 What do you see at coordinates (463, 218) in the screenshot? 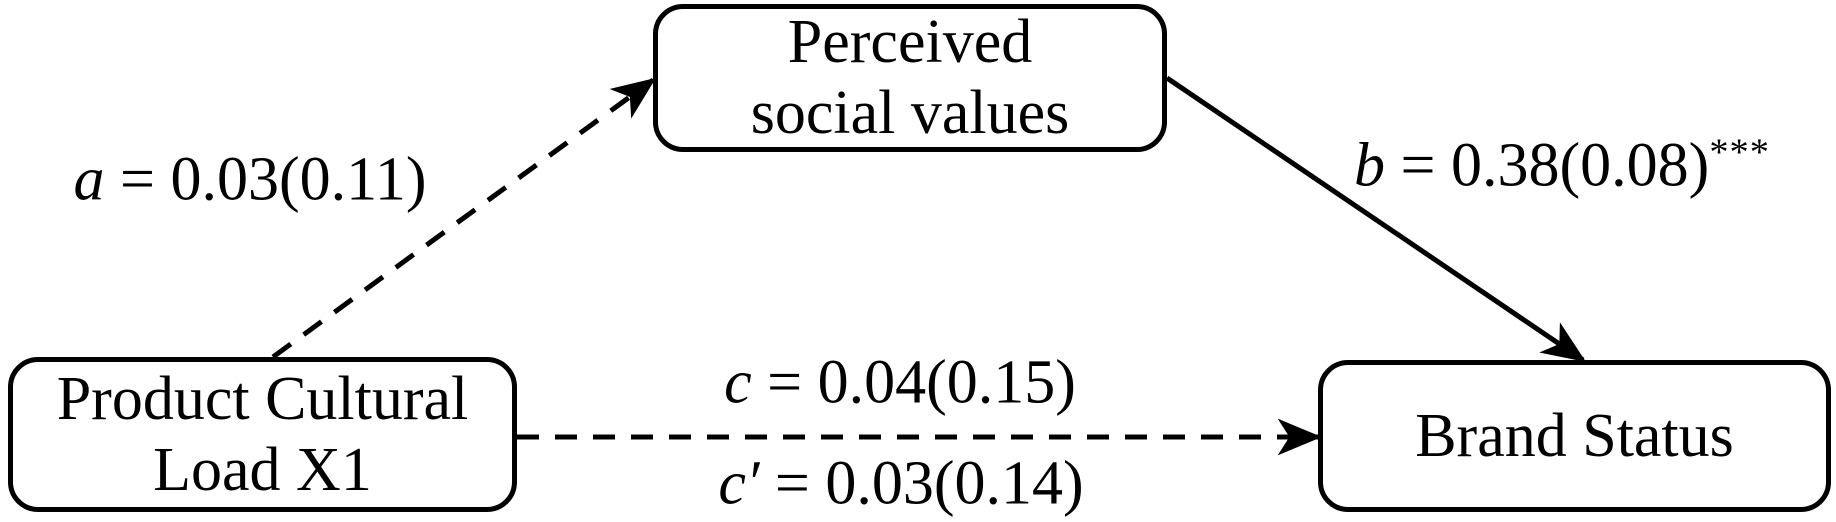
I see `path-a-arrow` at bounding box center [463, 218].